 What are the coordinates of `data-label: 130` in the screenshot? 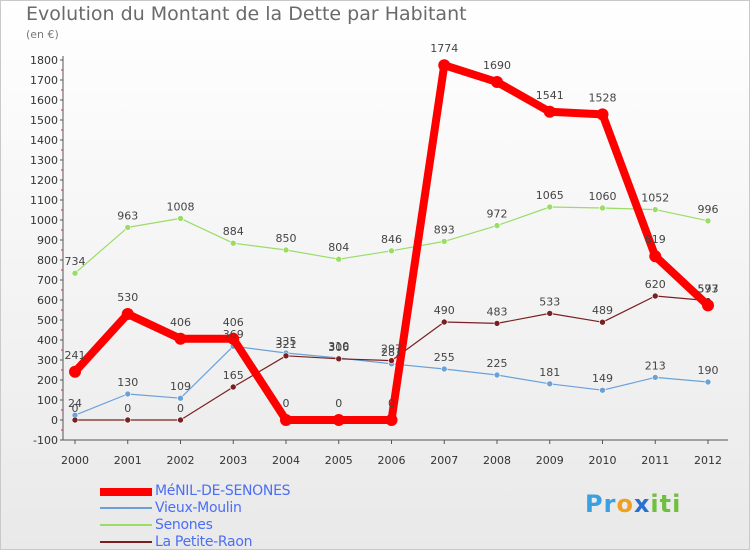 It's located at (127, 382).